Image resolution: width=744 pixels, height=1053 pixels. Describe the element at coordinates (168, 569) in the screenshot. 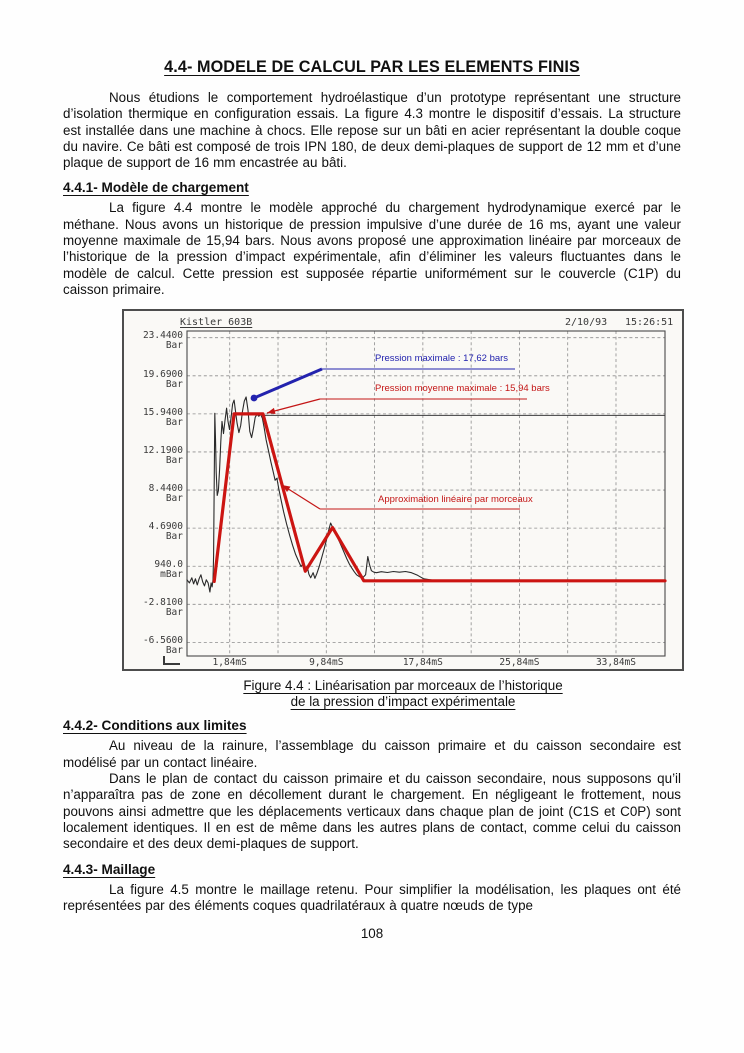

I see `y-tick-label: 940.0 mBar` at that location.